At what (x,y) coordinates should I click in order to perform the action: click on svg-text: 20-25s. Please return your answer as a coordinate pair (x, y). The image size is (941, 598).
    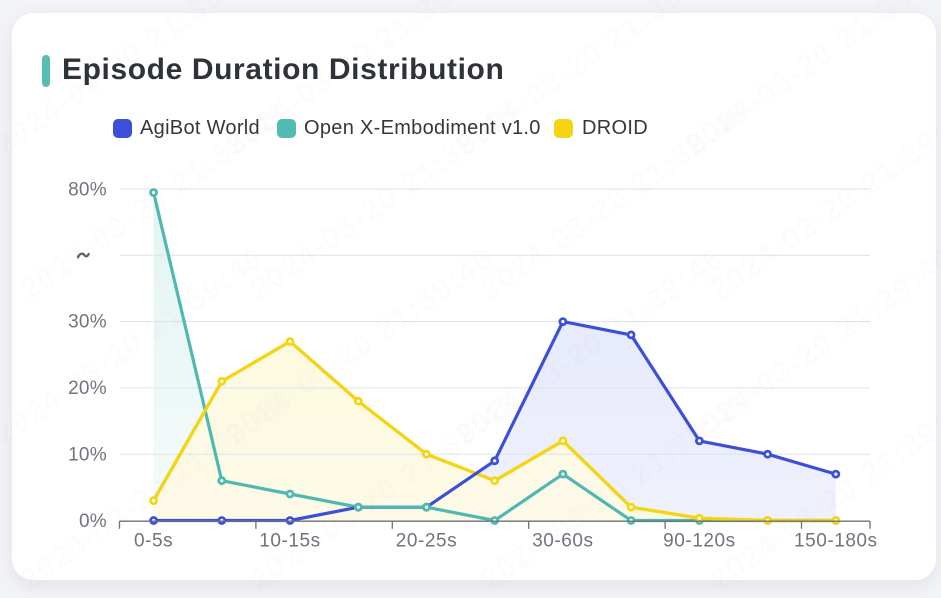
    Looking at the image, I should click on (426, 541).